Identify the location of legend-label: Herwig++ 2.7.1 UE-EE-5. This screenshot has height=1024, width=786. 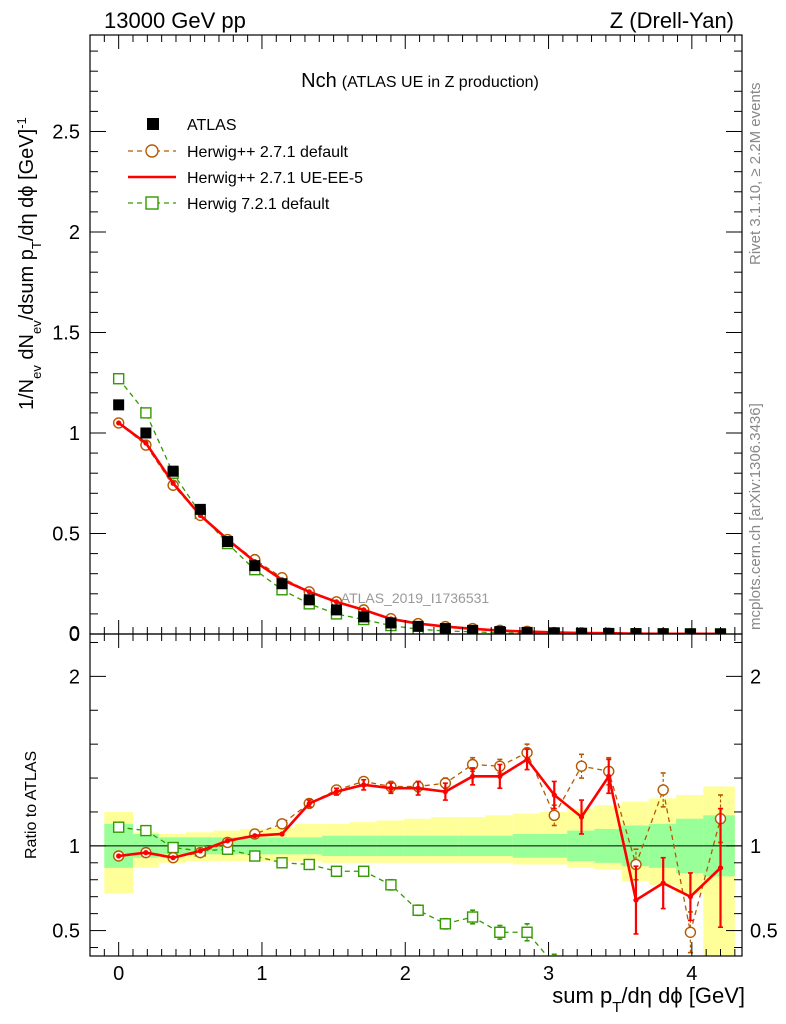
(275, 178).